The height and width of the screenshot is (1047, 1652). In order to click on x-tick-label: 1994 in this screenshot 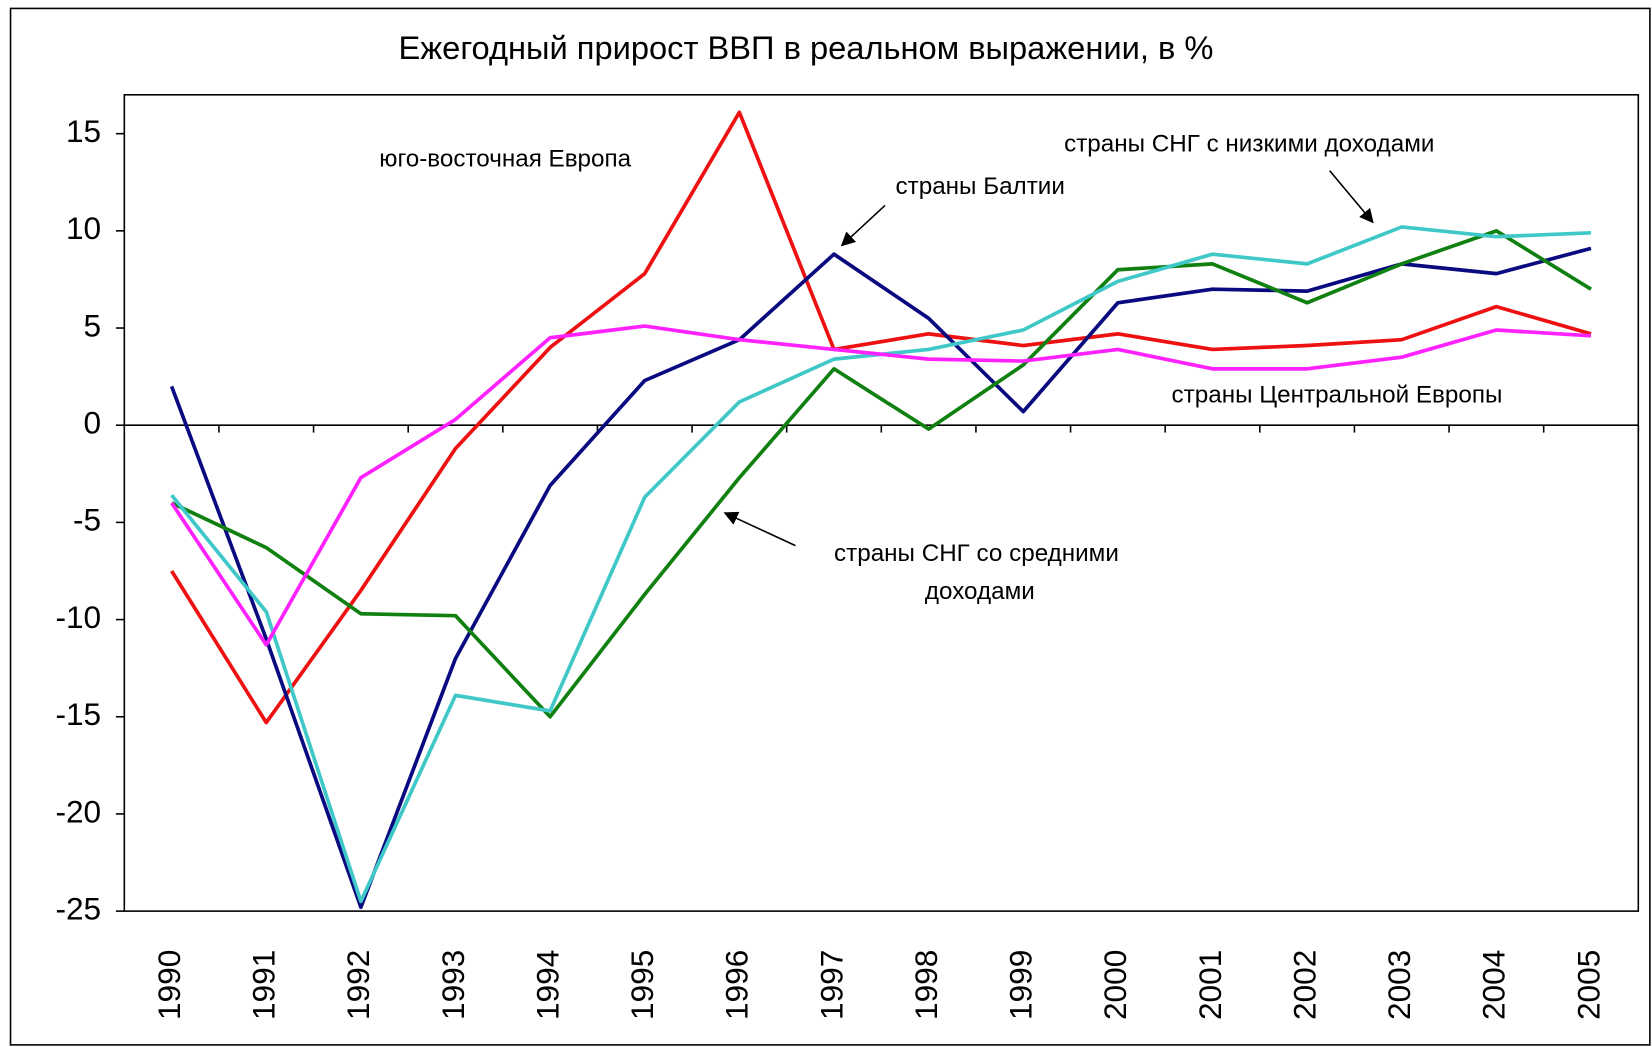, I will do `click(547, 985)`.